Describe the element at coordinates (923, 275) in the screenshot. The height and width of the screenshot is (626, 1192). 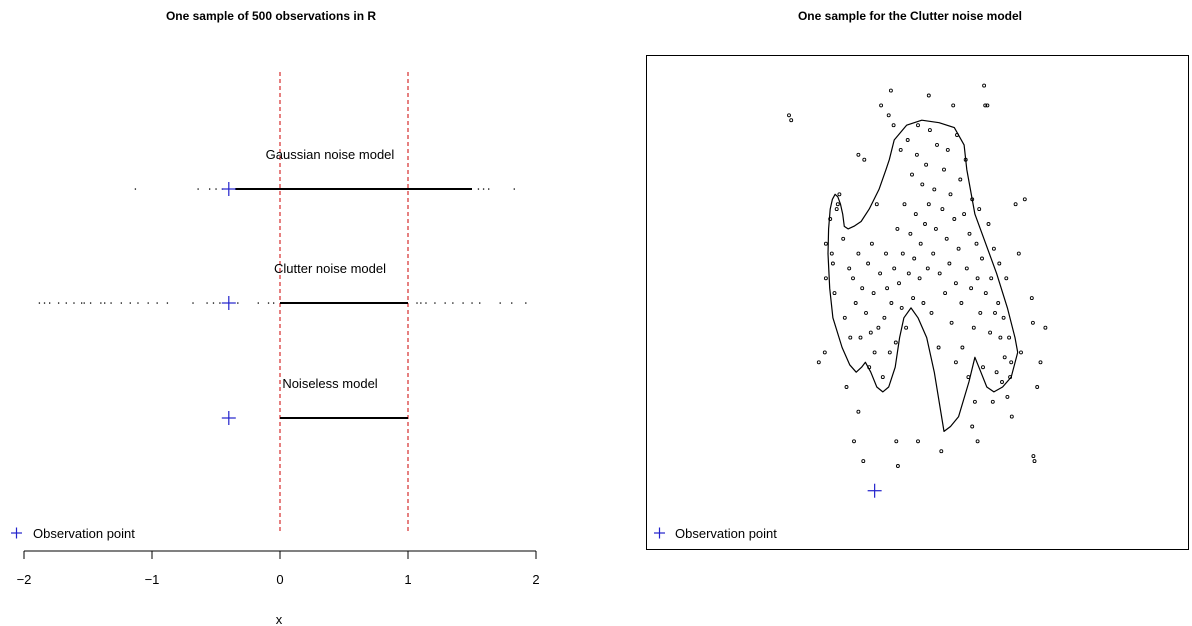
I see `boundary-curve` at that location.